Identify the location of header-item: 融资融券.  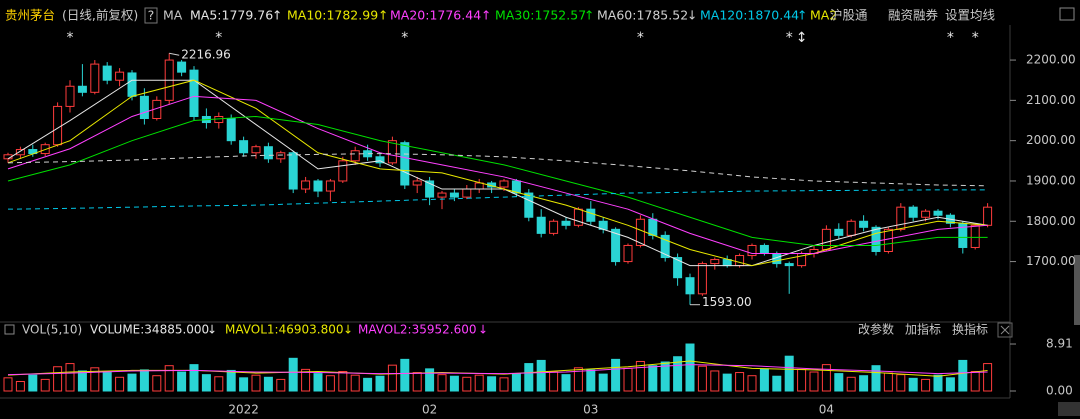
(913, 15).